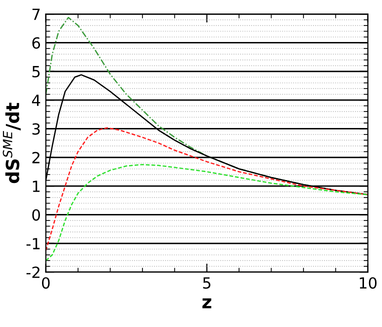 The image size is (382, 327). Describe the element at coordinates (207, 303) in the screenshot. I see `x-axis-title: z` at that location.